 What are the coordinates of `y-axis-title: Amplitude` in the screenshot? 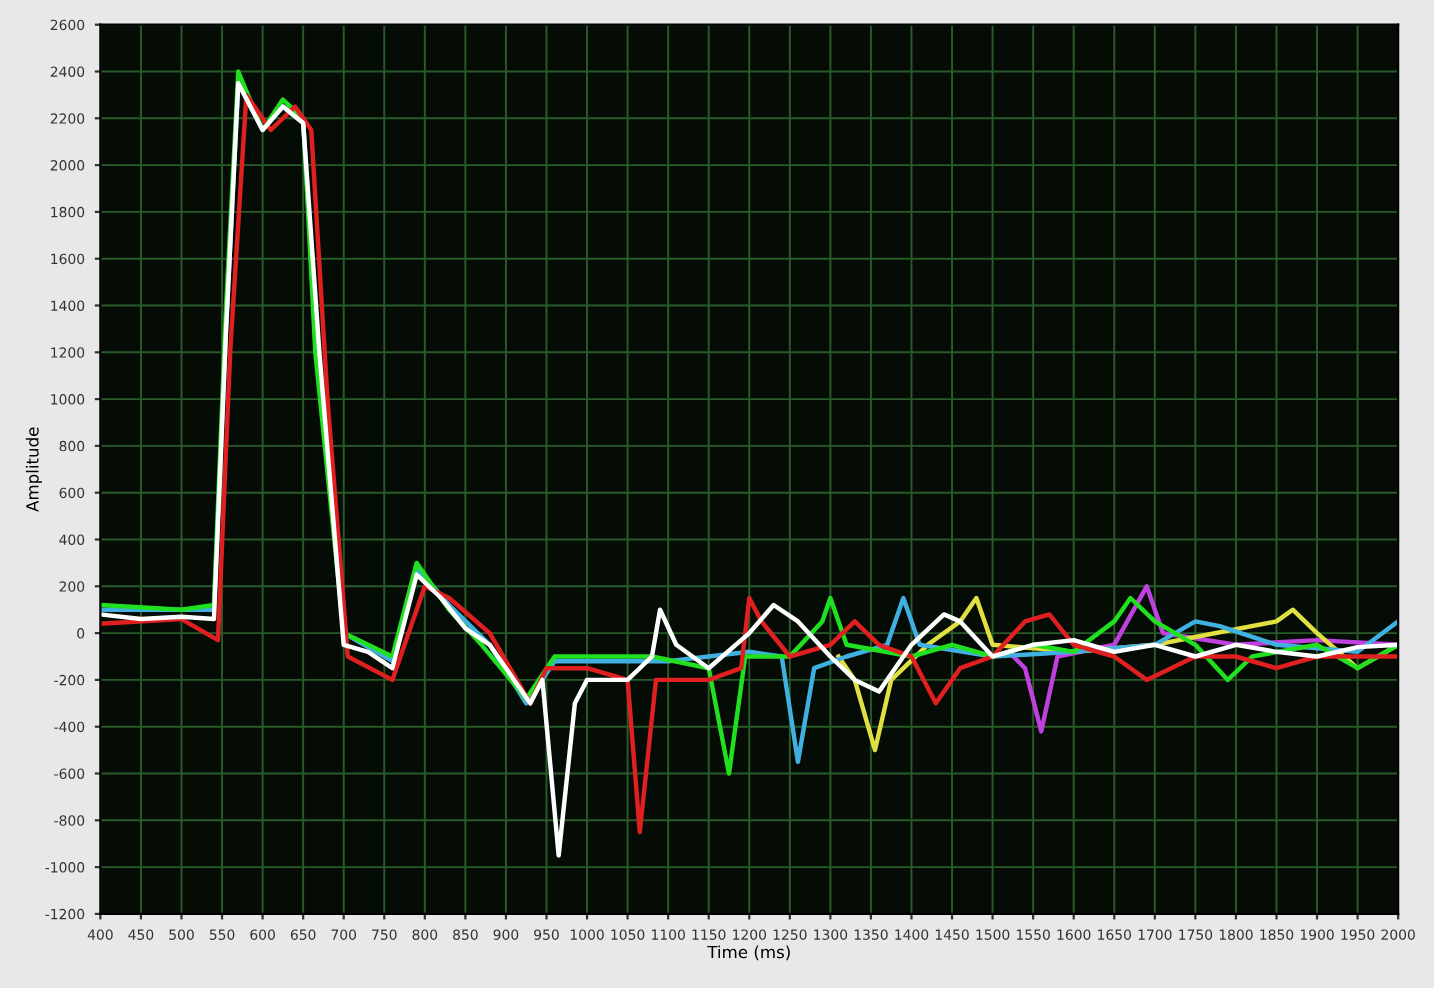 It's located at (33, 469).